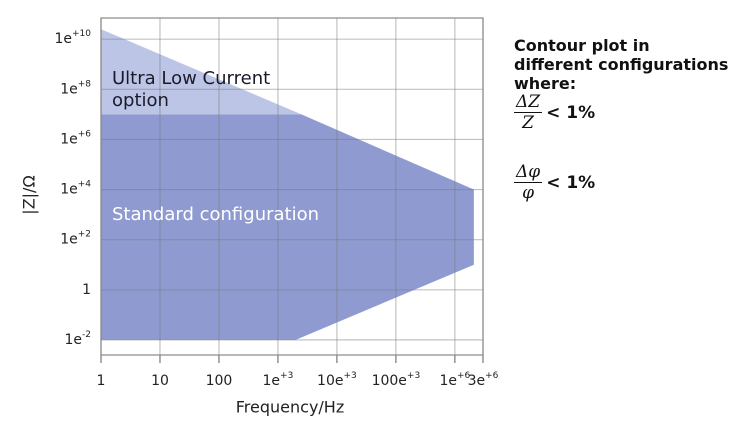 Image resolution: width=737 pixels, height=433 pixels. What do you see at coordinates (454, 380) in the screenshot?
I see `x-tick-label: 1e+6` at bounding box center [454, 380].